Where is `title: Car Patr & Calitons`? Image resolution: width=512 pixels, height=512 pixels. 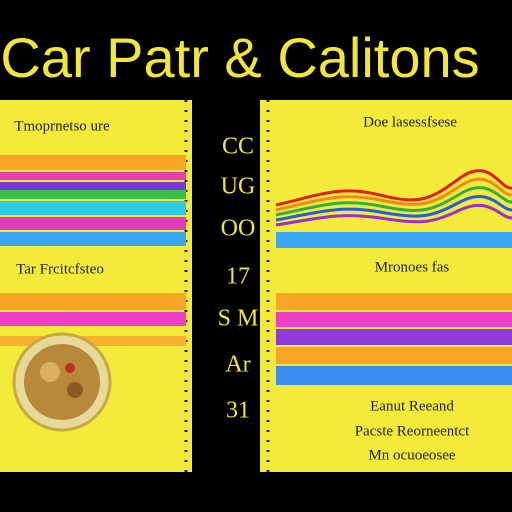
title: Car Patr & Calitons is located at coordinates (239, 57).